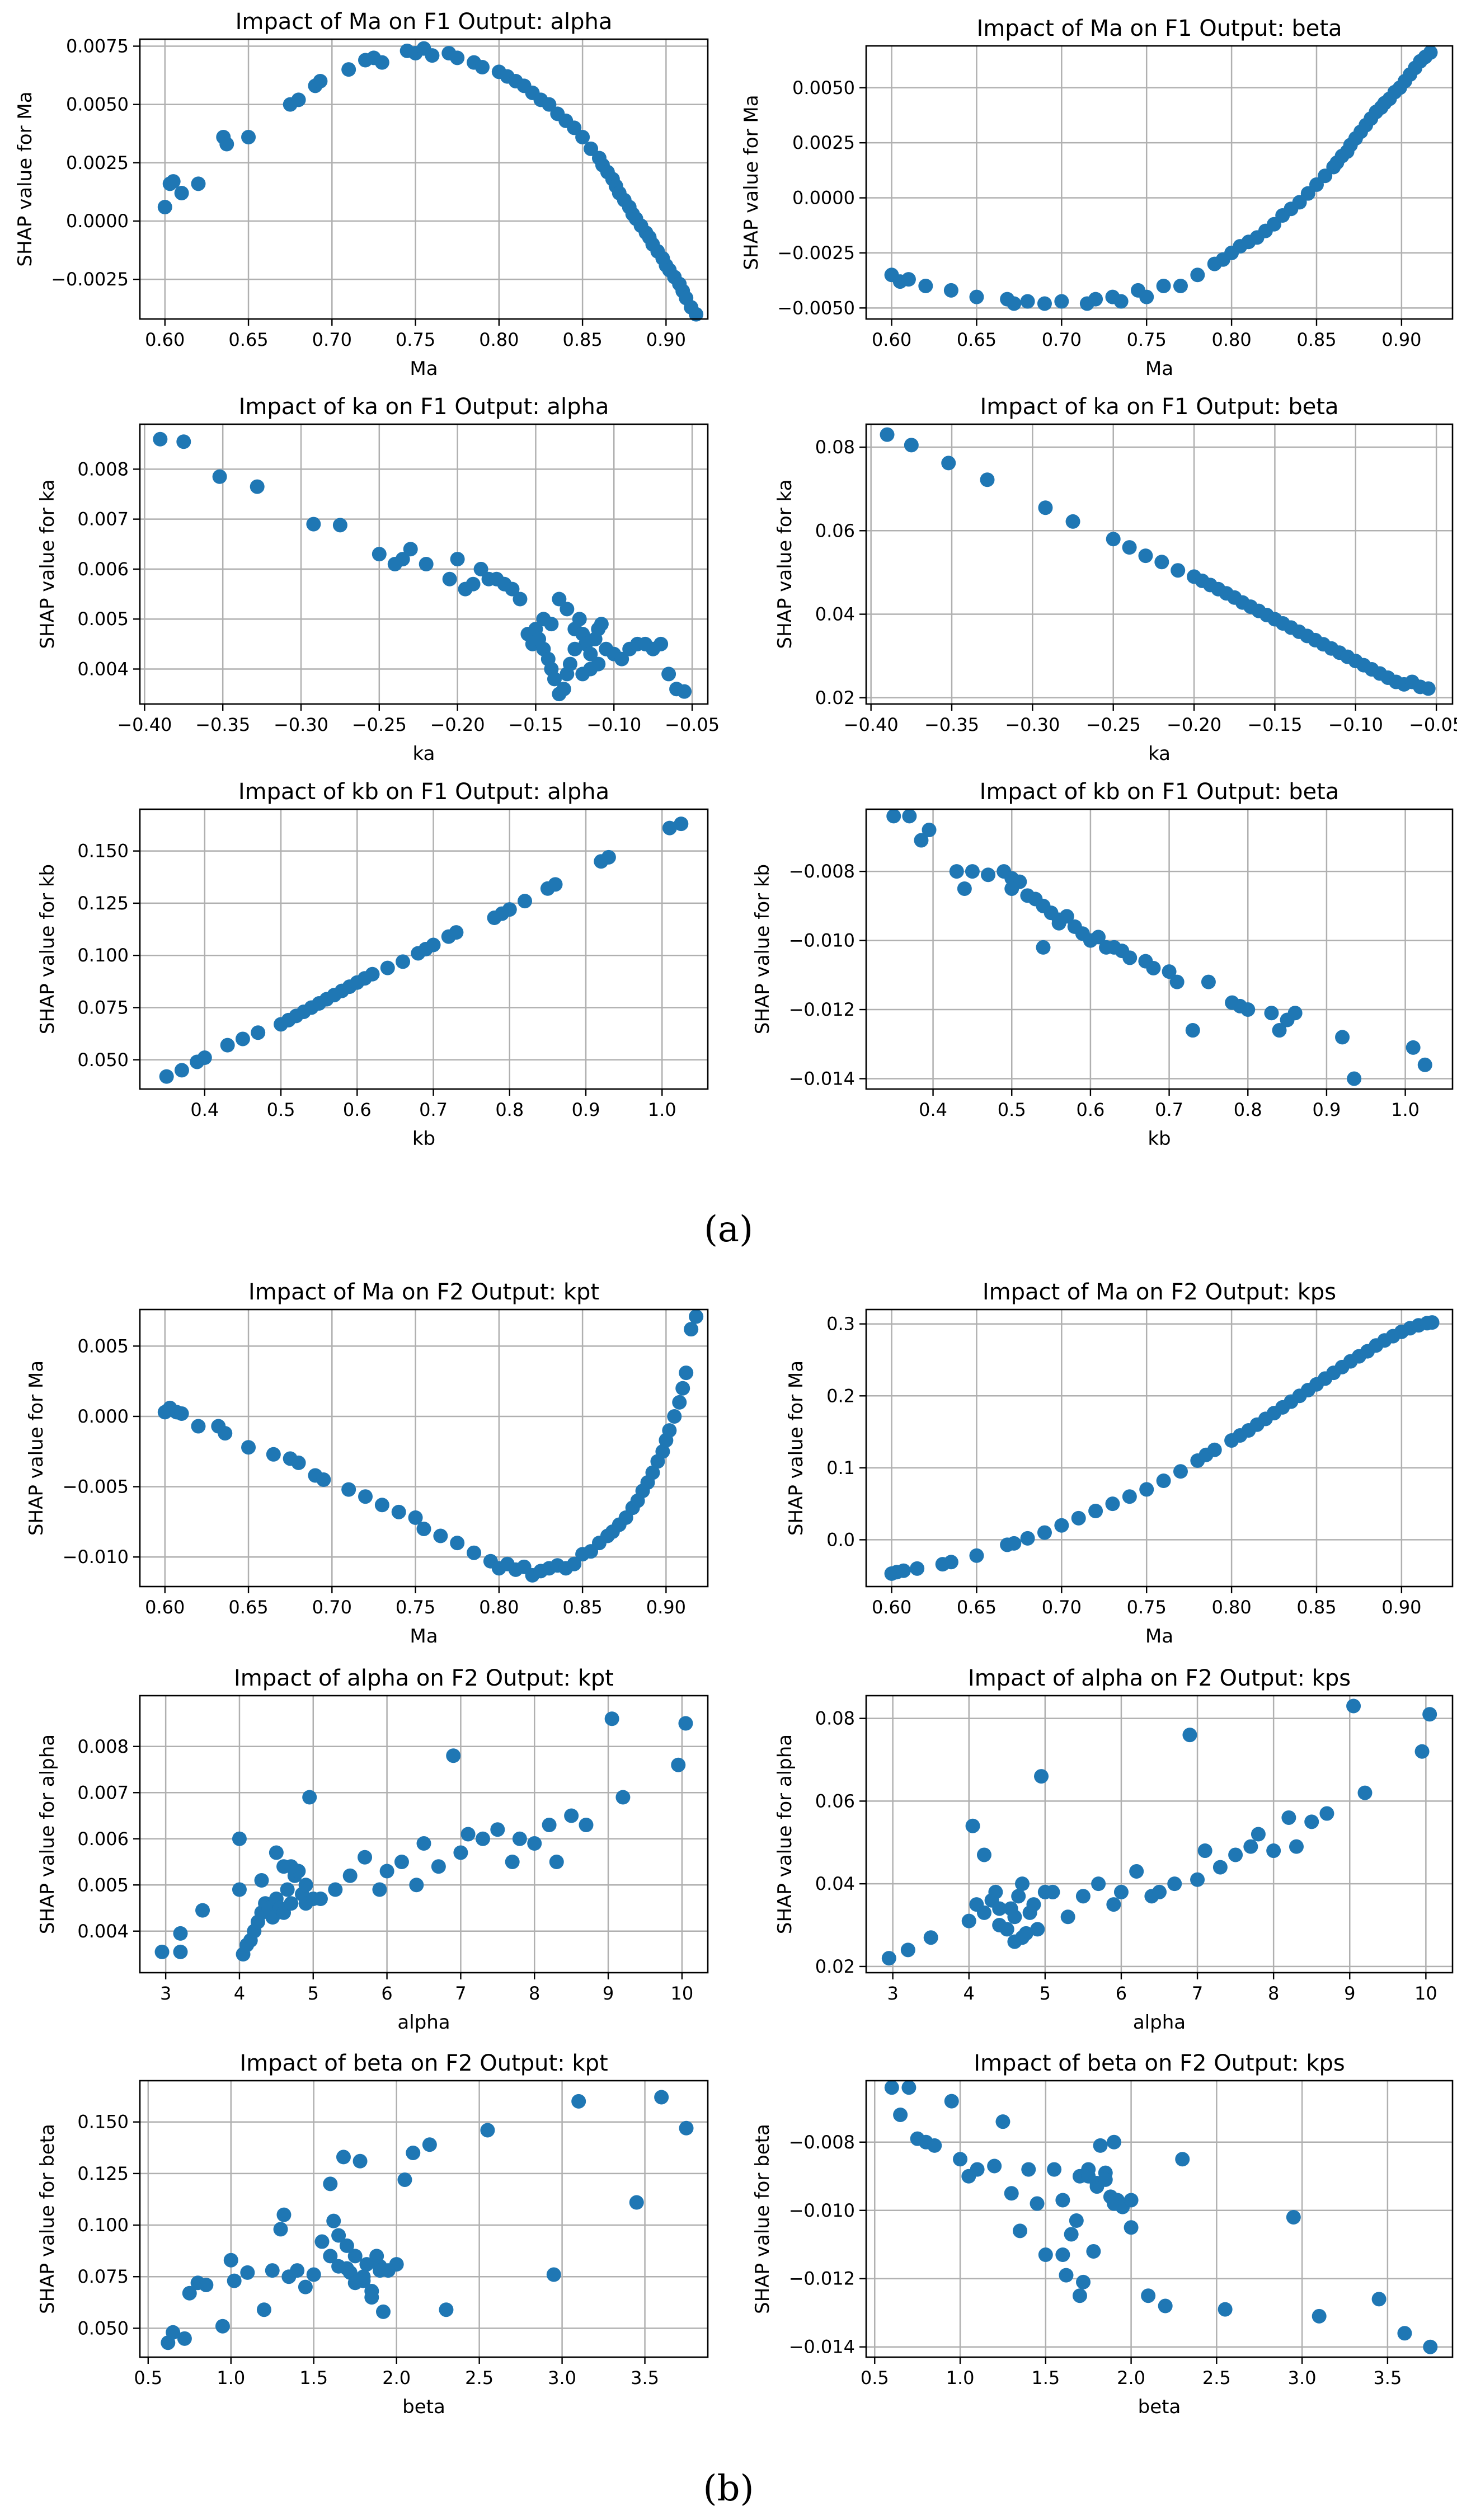  What do you see at coordinates (103, 469) in the screenshot?
I see `y-tick-label: 0.008` at bounding box center [103, 469].